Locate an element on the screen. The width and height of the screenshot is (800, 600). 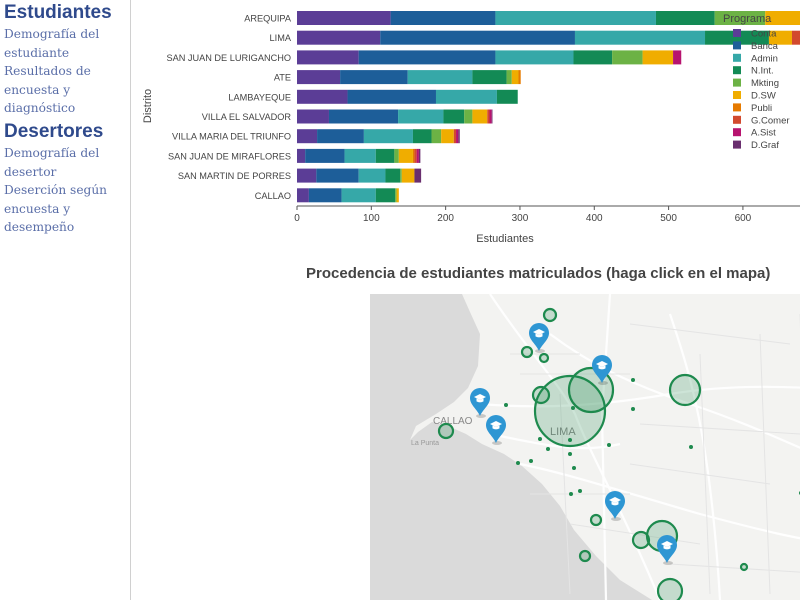
legend-label: A.Sist is located at coordinates (763, 133).